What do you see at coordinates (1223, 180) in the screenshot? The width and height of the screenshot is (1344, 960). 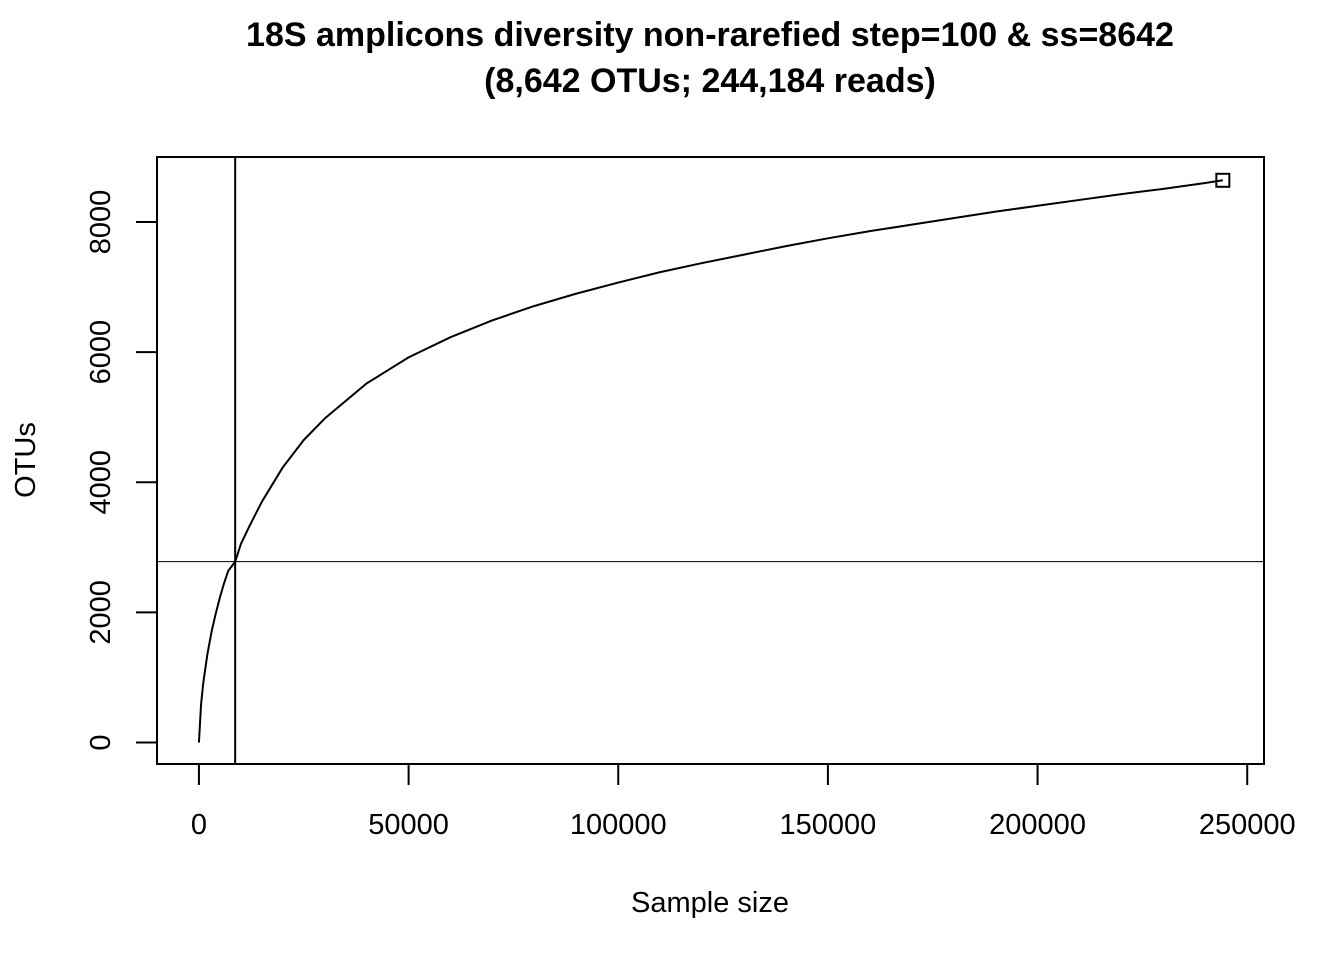 I see `end-point-marker` at bounding box center [1223, 180].